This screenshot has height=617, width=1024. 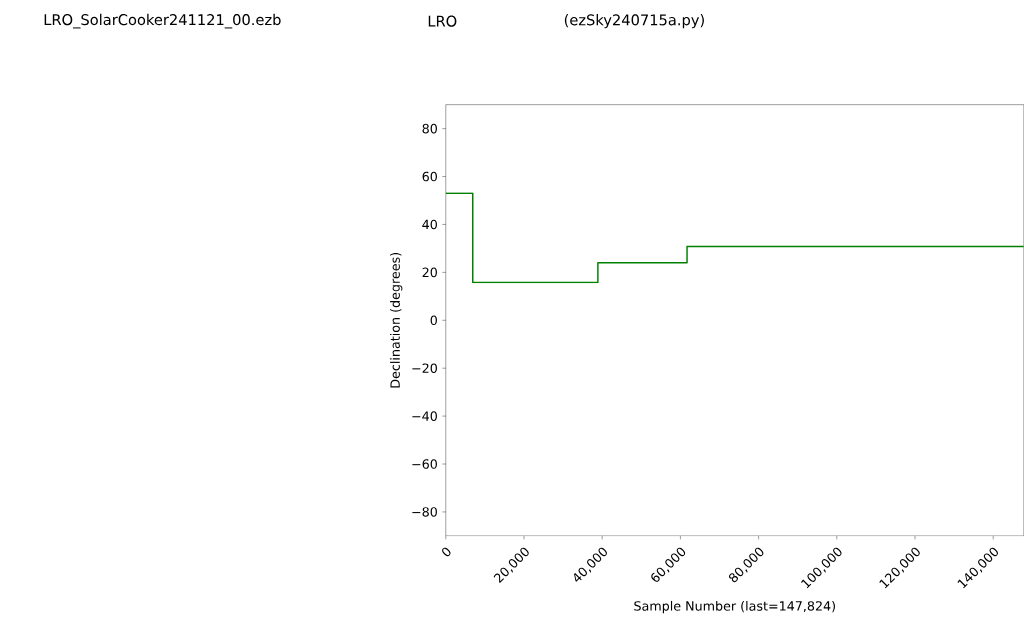 I want to click on y-tick-label: −60, so click(x=424, y=464).